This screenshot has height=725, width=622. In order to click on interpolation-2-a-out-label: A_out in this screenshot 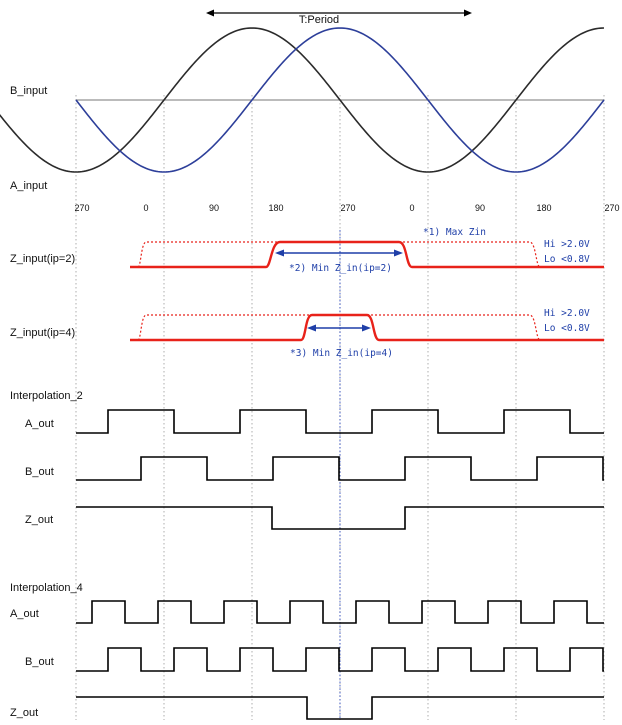, I will do `click(39, 424)`.